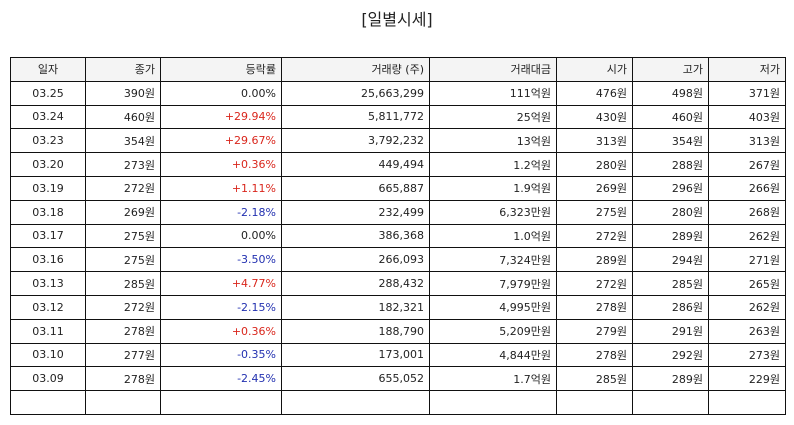 This screenshot has width=794, height=425. Describe the element at coordinates (355, 236) in the screenshot. I see `cell-volume: 386,368` at that location.